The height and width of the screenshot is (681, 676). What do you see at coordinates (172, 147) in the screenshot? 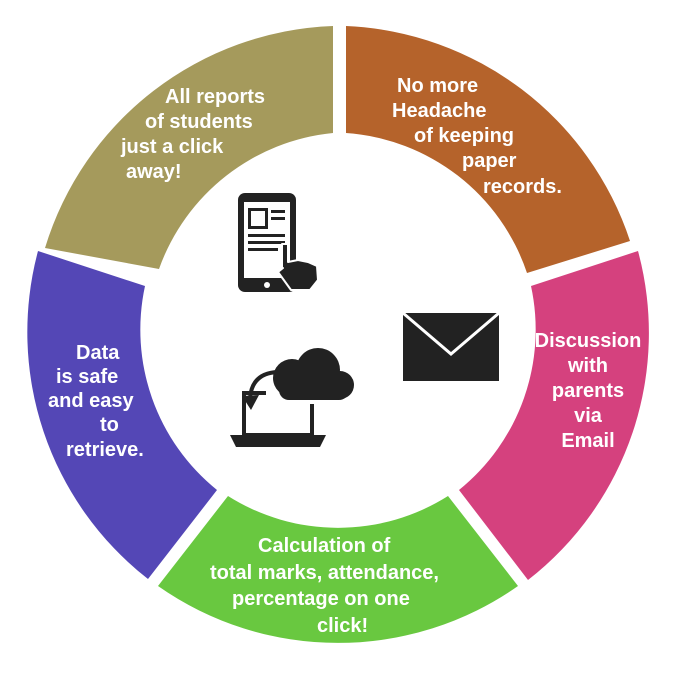
I see `segment-reports-line: just a click` at bounding box center [172, 147].